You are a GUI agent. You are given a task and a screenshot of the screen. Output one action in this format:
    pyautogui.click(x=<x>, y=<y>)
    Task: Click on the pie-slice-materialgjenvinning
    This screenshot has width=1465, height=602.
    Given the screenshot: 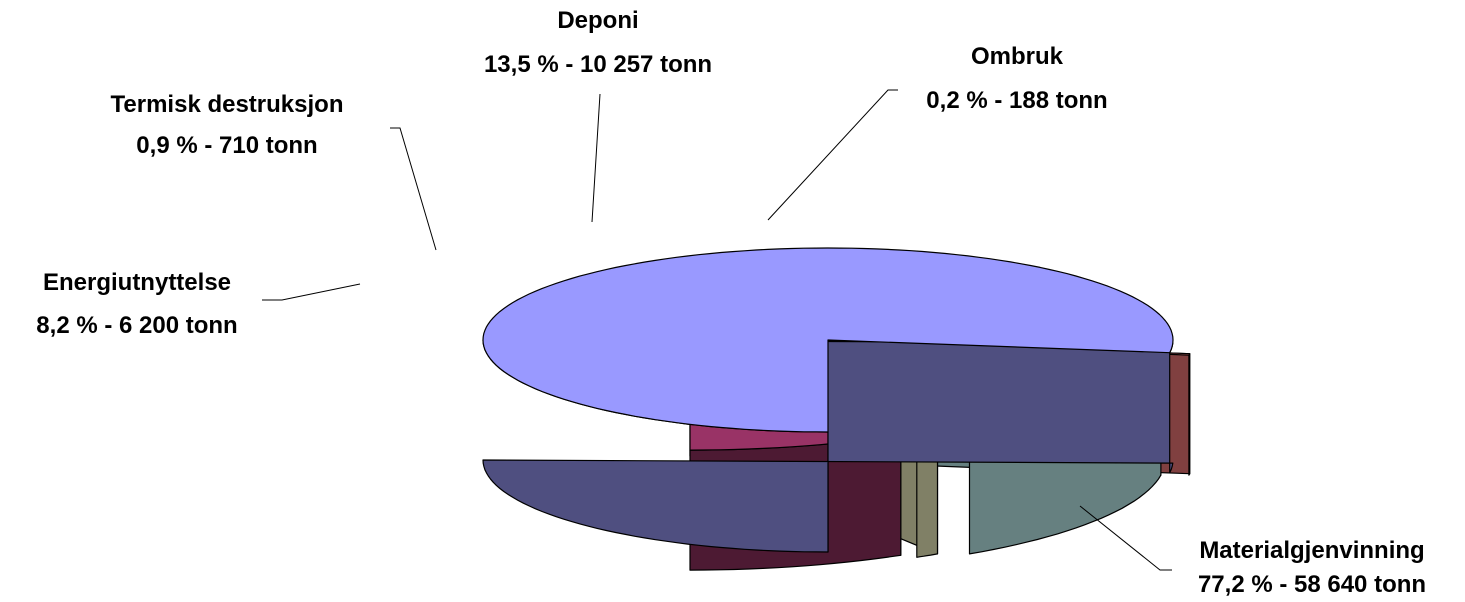 What is the action you would take?
    pyautogui.click(x=828, y=340)
    